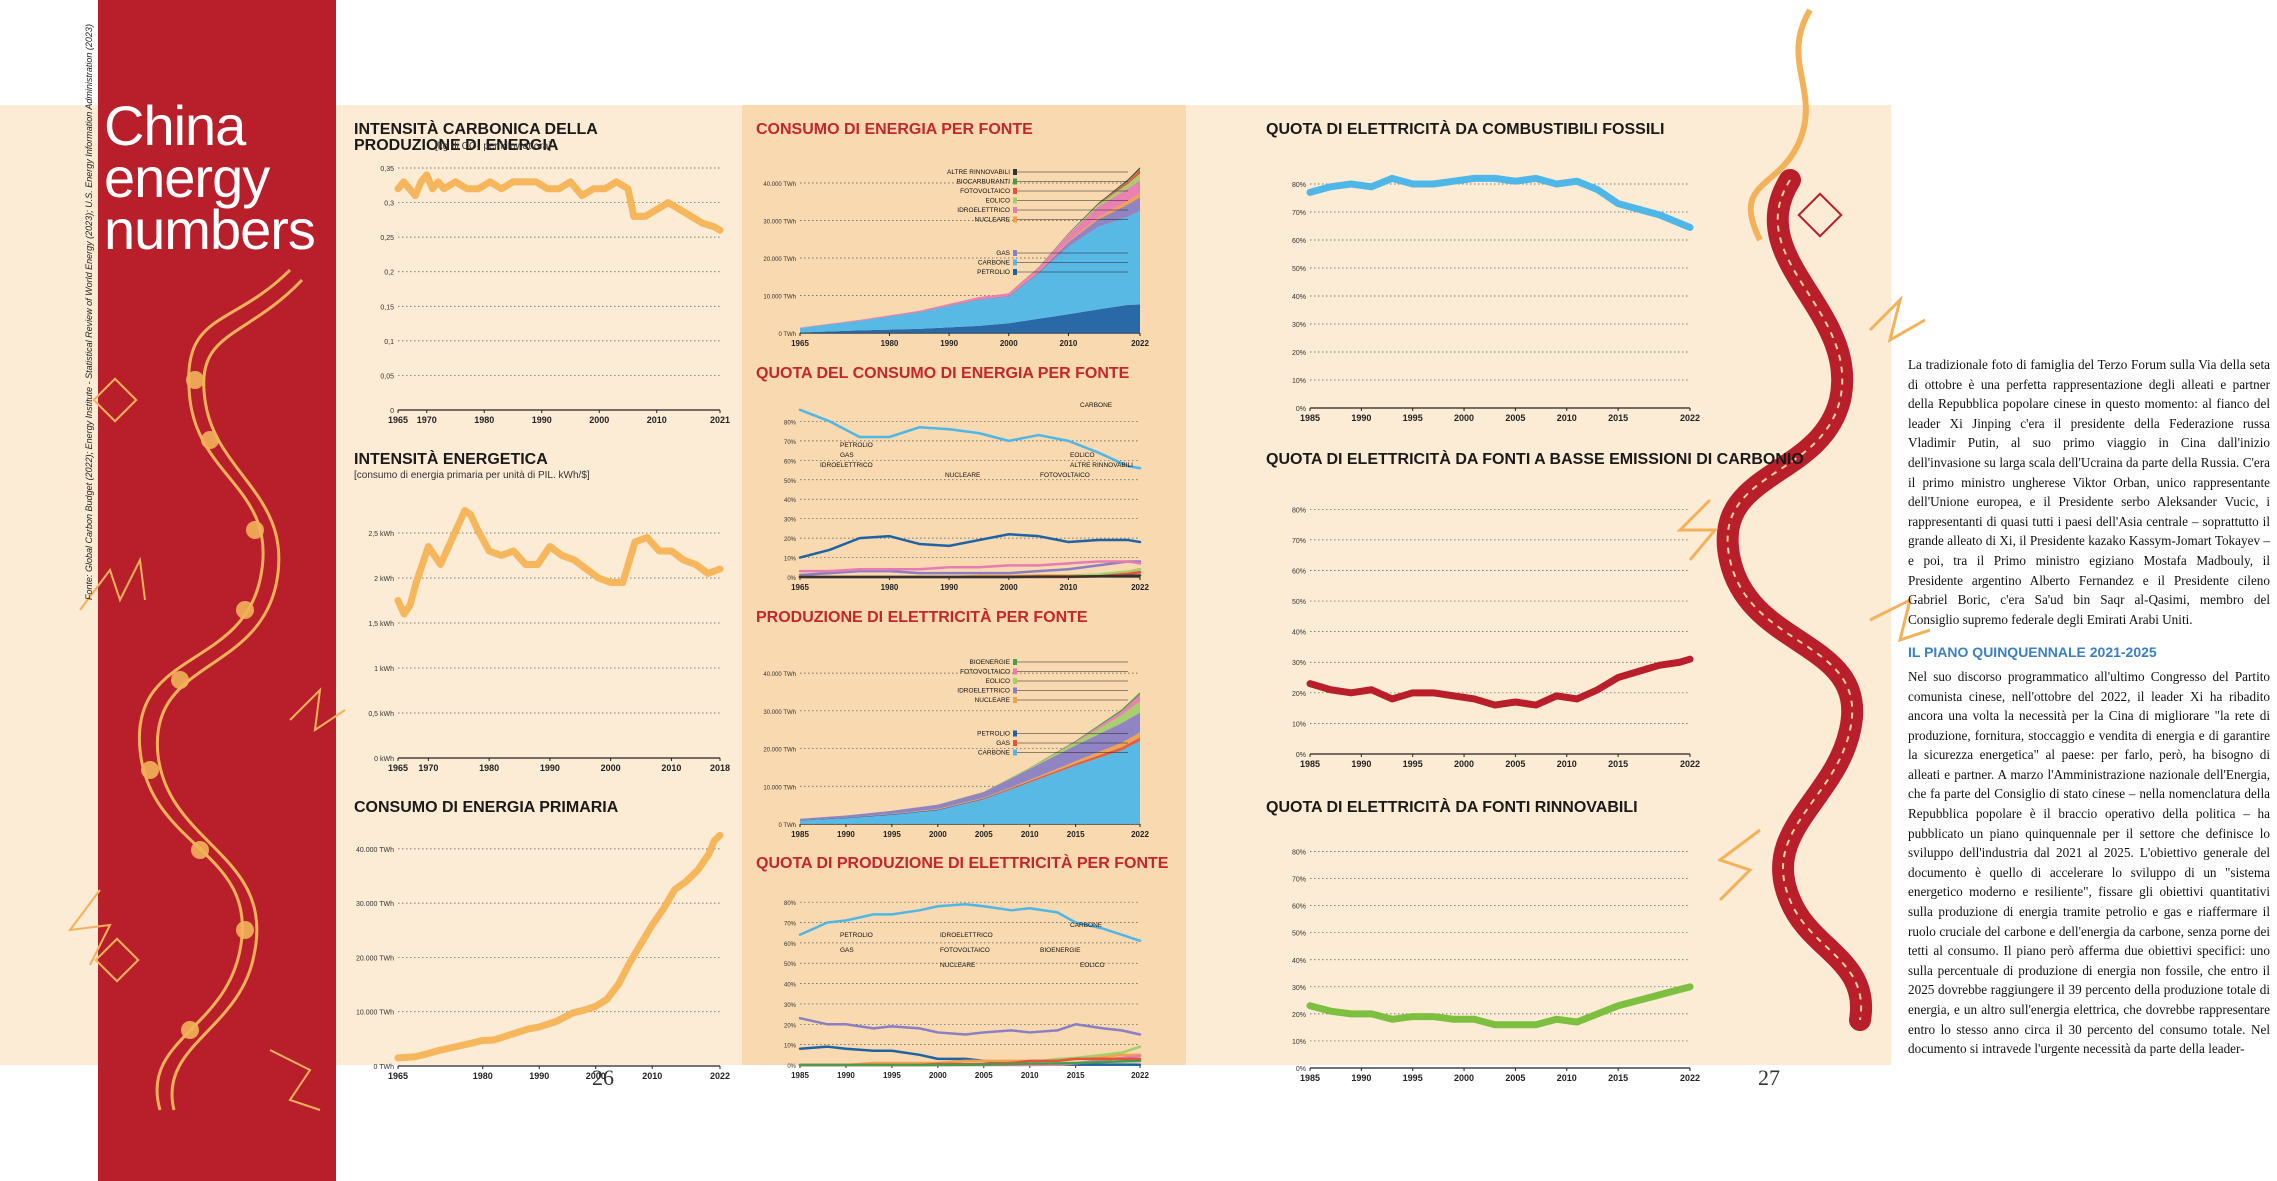 The height and width of the screenshot is (1181, 2277). Describe the element at coordinates (791, 1067) in the screenshot. I see `y-tick-label: 0%` at that location.